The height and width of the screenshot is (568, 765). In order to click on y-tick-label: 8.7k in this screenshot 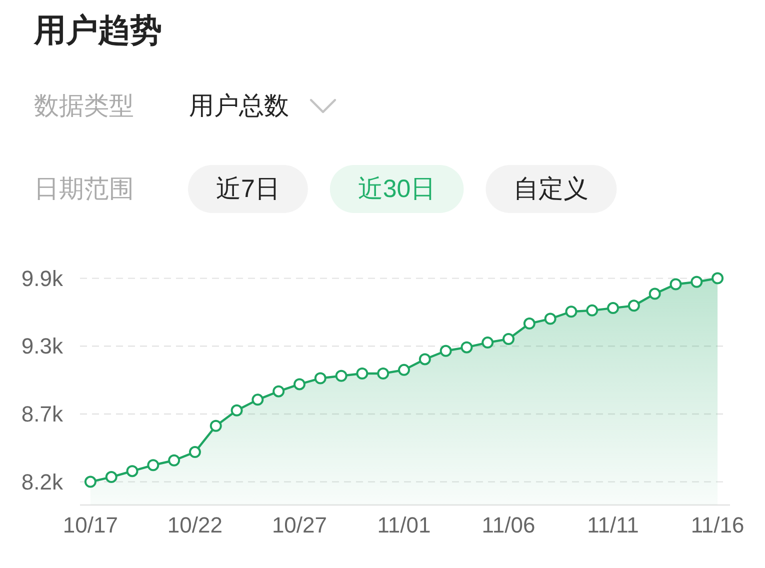, I will do `click(42, 413)`.